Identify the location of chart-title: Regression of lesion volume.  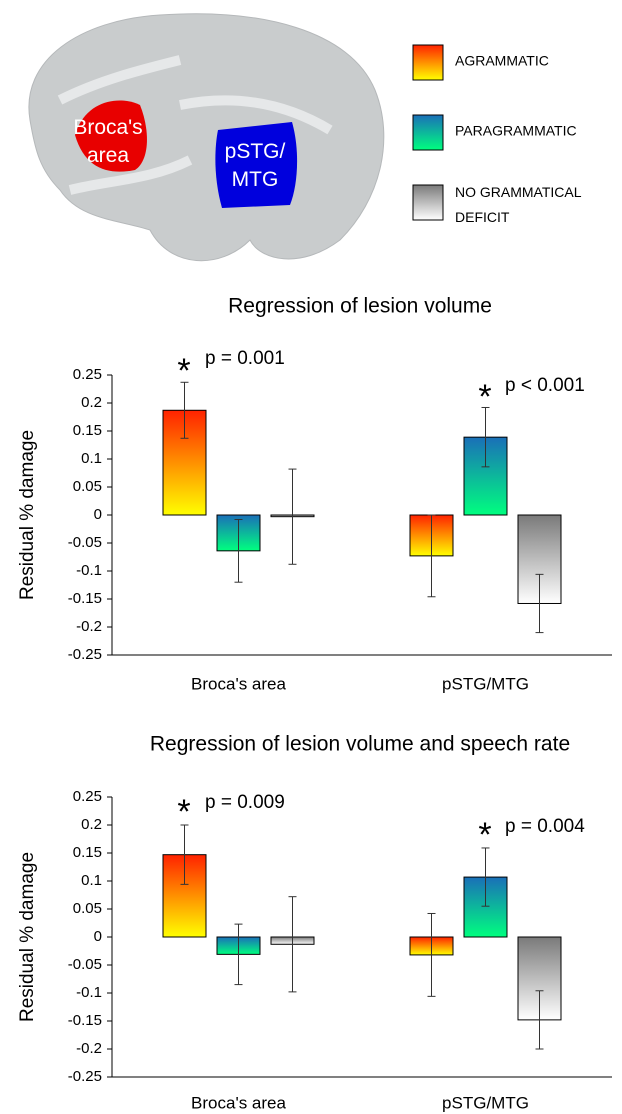
(360, 306).